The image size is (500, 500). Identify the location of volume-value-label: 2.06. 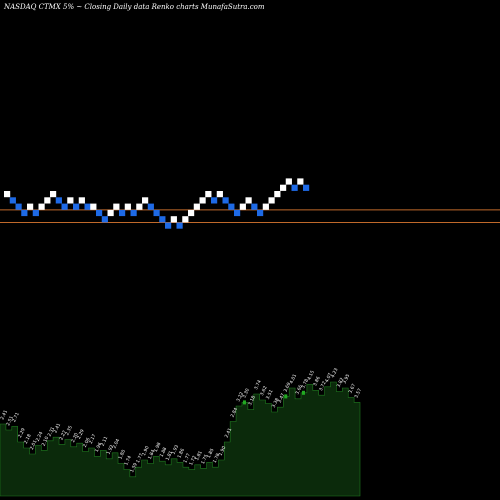
(87, 443).